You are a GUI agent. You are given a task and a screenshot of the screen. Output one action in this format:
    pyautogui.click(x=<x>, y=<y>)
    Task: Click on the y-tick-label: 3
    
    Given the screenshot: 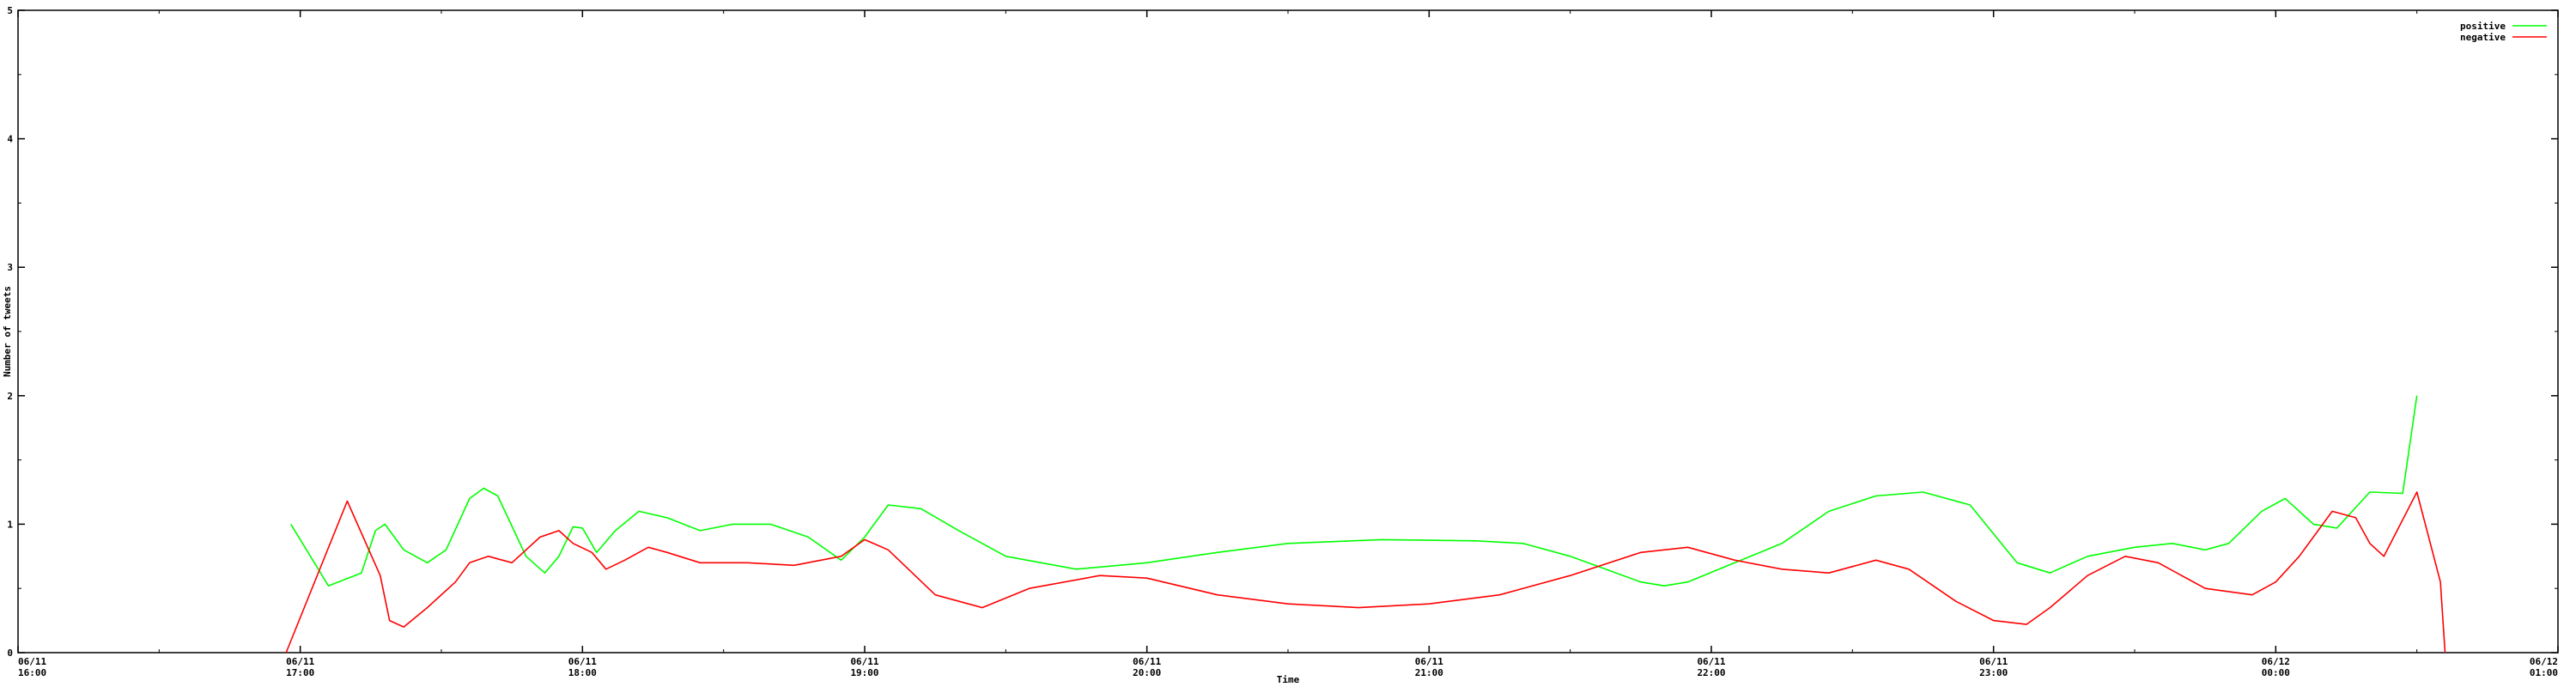 What is the action you would take?
    pyautogui.click(x=10, y=267)
    